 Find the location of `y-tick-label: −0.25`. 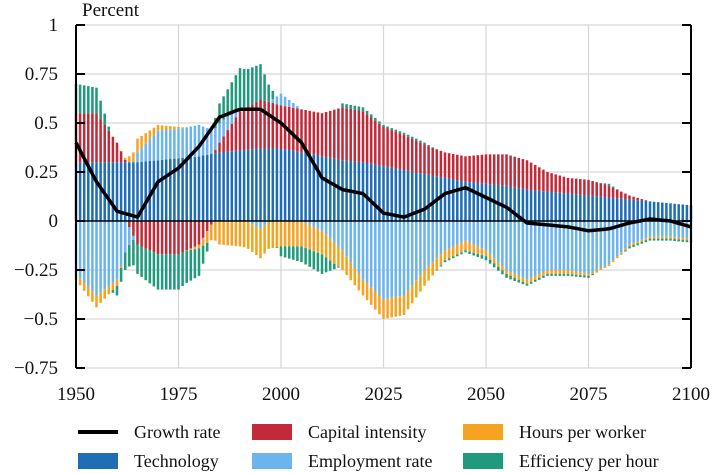

y-tick-label: −0.25 is located at coordinates (36, 270).